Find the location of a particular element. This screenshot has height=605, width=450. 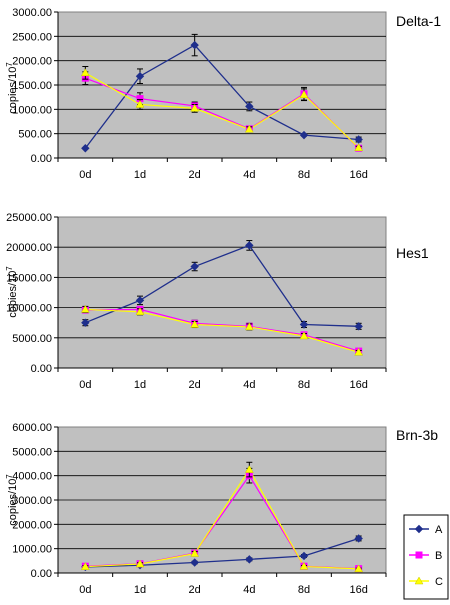

legend-label-C: C is located at coordinates (439, 582).